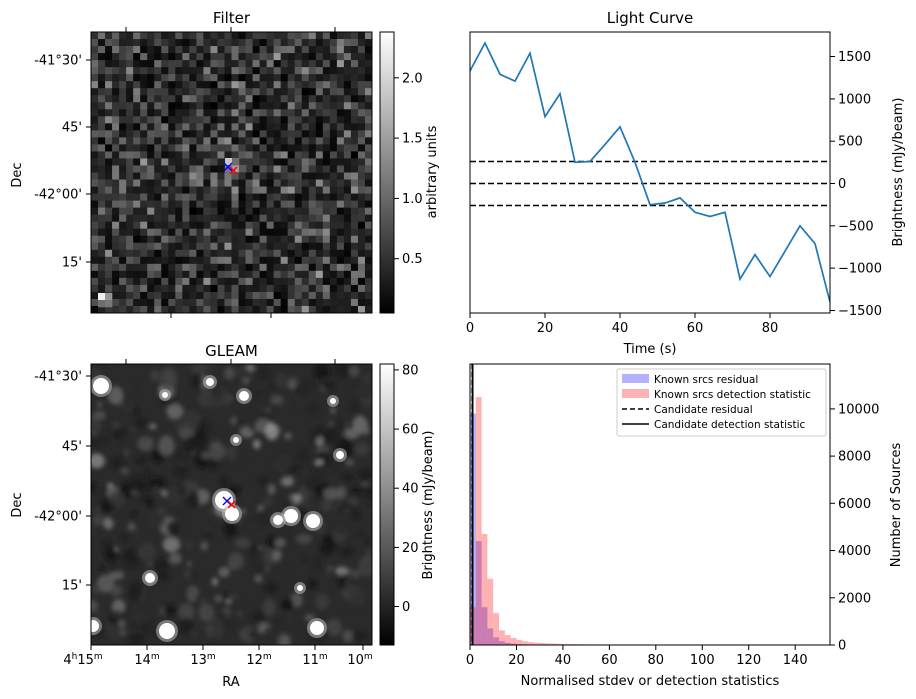 This screenshot has width=916, height=699. Describe the element at coordinates (650, 349) in the screenshot. I see `light-curve-xlabel: Time (s)` at that location.